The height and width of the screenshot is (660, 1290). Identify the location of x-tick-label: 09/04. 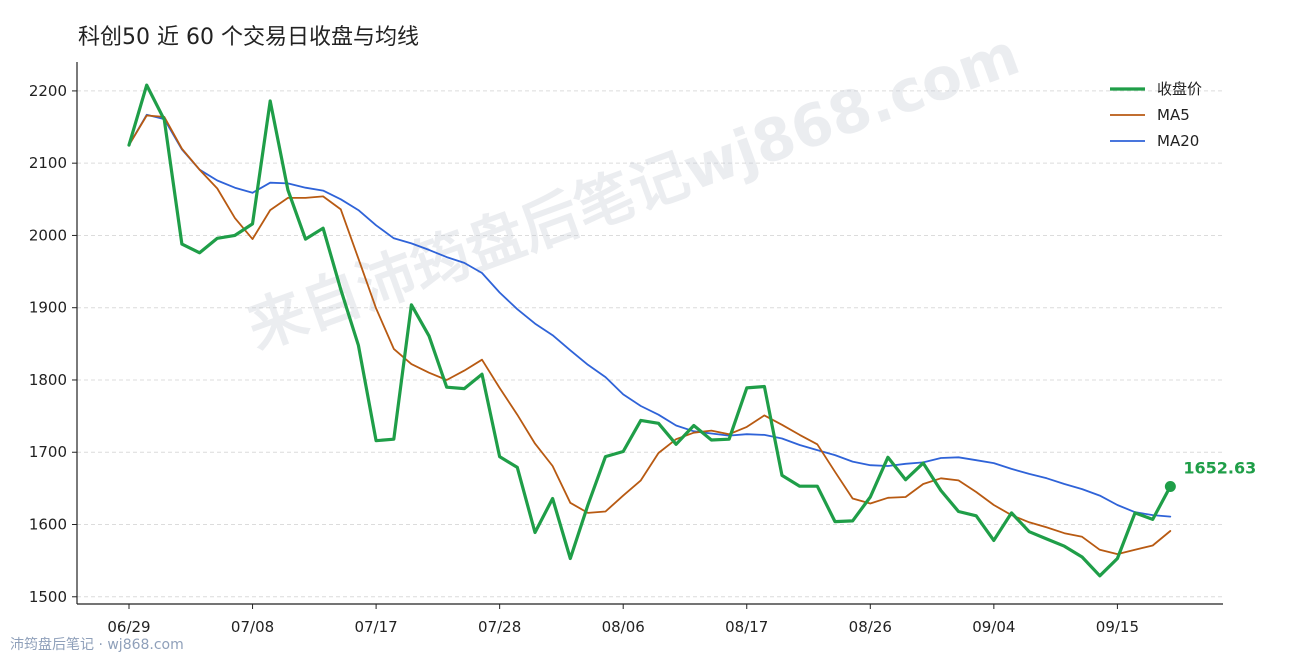
(993, 627).